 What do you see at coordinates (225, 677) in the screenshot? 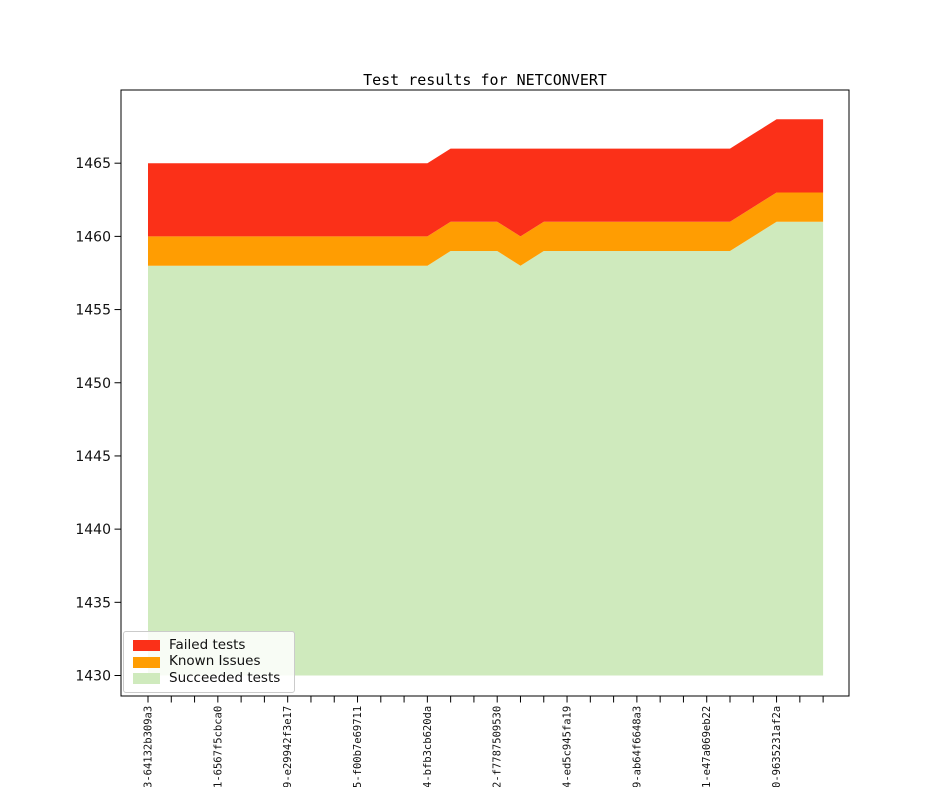
I see `legend-label-succeeded: Succeeded tests` at bounding box center [225, 677].